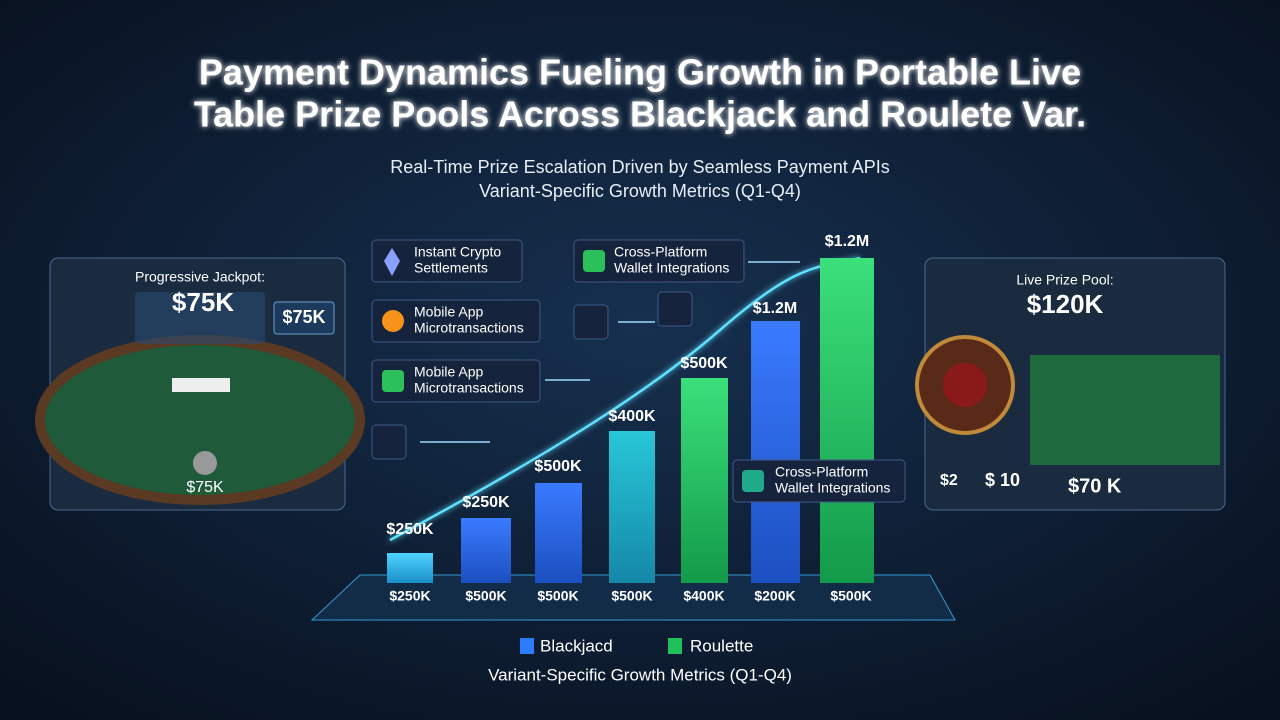 This screenshot has height=720, width=1280. I want to click on left-panel: Progressive Jackpot: $75K $75K $75K, so click(200, 384).